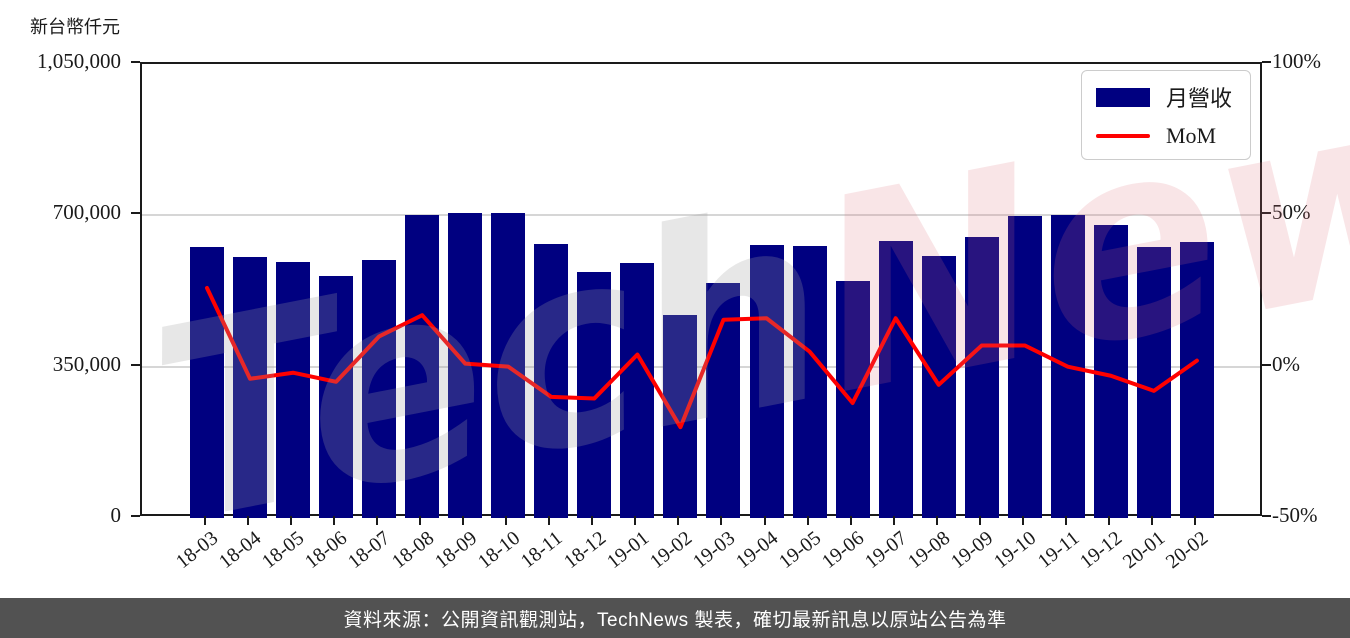 The image size is (1350, 638). I want to click on y-tick-text: -50%, so click(1295, 515).